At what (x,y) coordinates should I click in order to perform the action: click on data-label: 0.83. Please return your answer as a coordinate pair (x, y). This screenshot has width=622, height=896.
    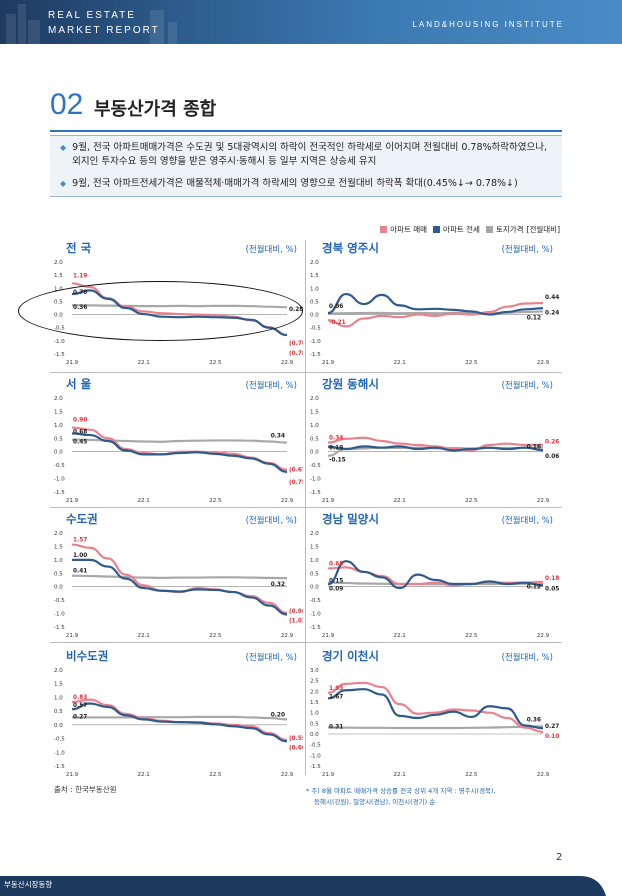
    Looking at the image, I should click on (80, 698).